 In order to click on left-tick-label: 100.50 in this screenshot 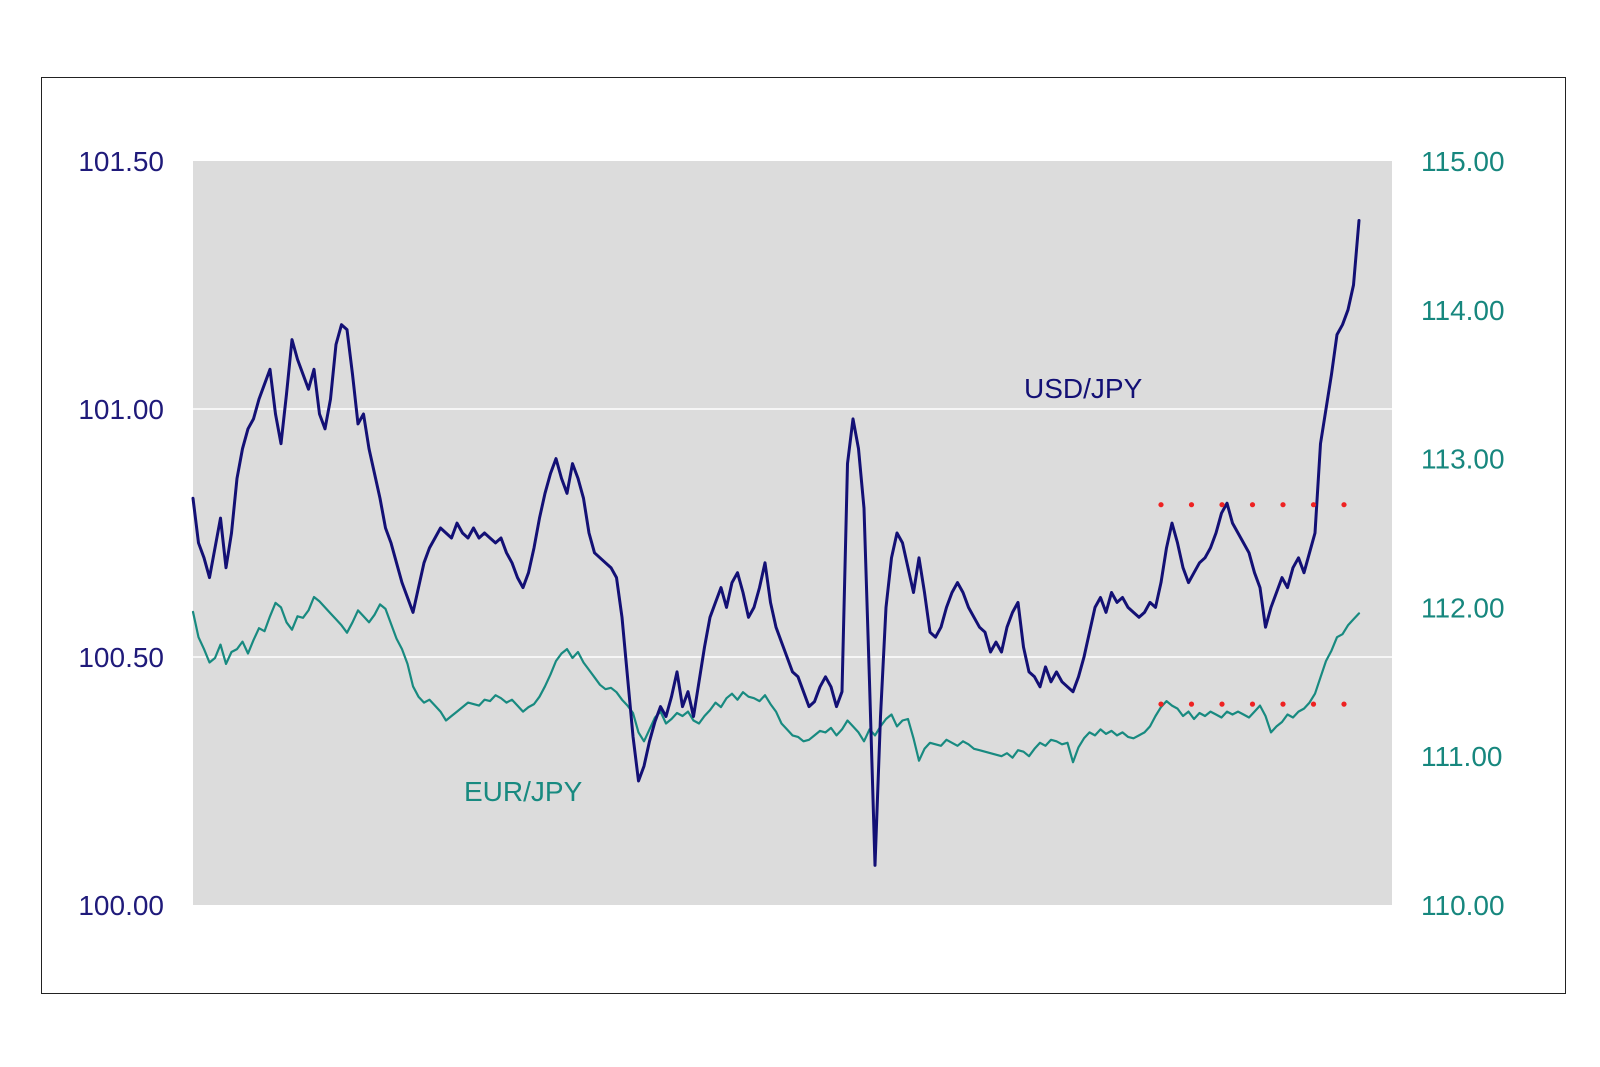, I will do `click(121, 657)`.